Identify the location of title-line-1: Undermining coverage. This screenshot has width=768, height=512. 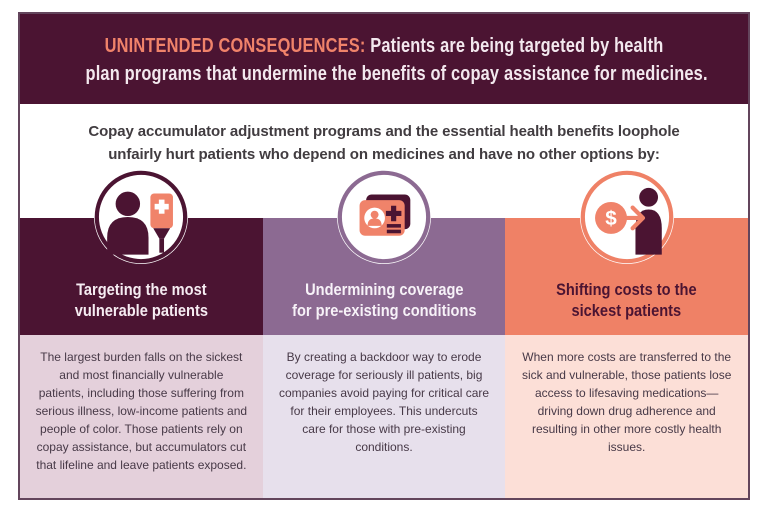
(384, 289).